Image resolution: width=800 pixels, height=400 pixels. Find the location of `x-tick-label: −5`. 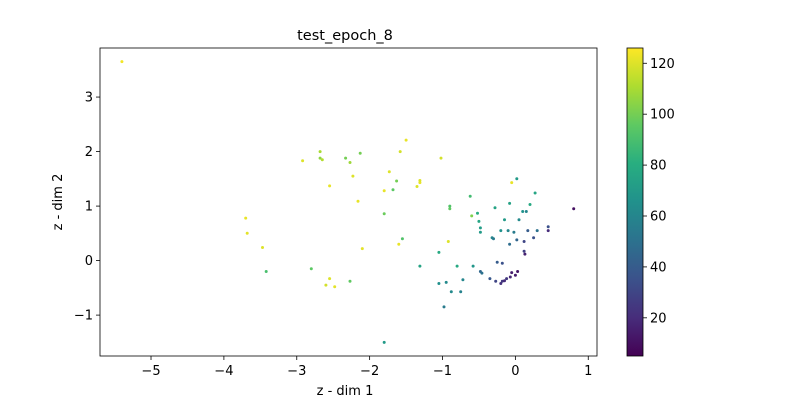

x-tick-label: −5 is located at coordinates (150, 371).